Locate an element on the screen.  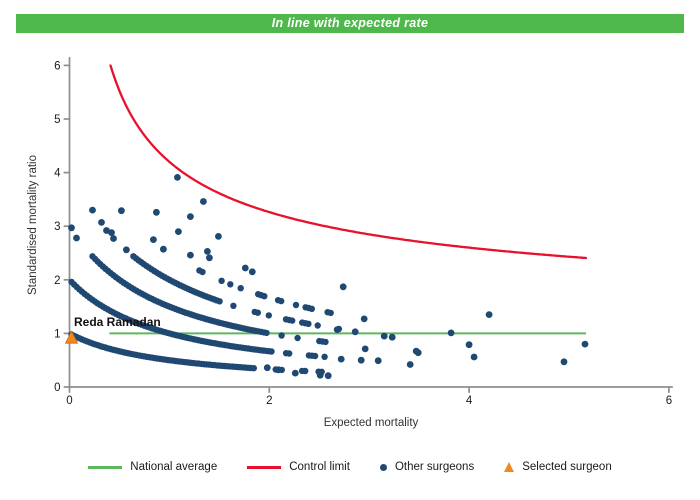
legend-item-selected-surgeon: Selected surgeon is located at coordinates (558, 467).